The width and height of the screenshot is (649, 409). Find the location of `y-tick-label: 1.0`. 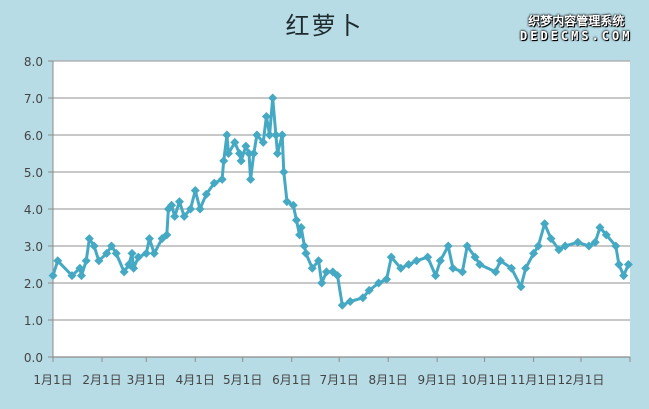

y-tick-label: 1.0 is located at coordinates (33, 321).